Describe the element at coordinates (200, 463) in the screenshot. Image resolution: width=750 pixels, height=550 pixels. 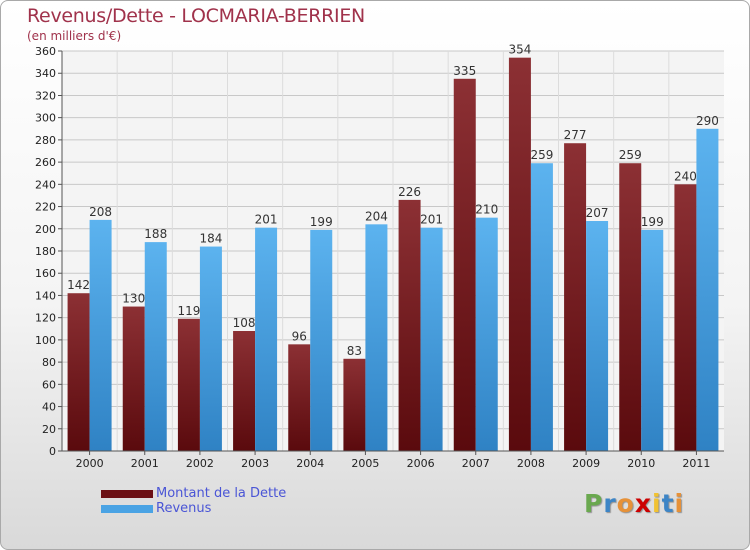
I see `x-tick-label: 2002` at that location.